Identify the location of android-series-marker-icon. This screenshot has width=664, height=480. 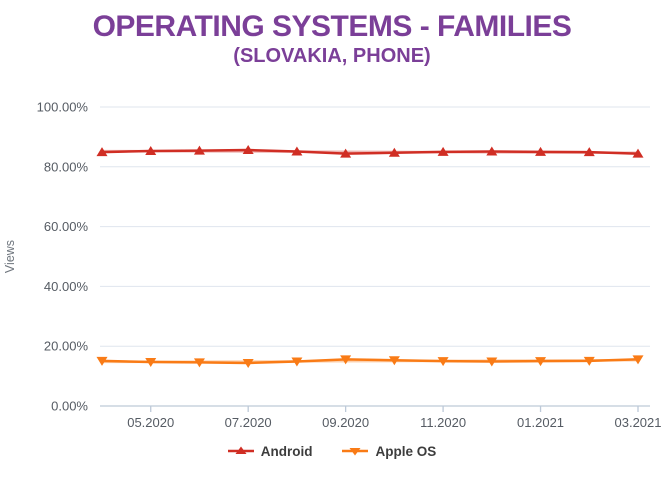
(240, 450).